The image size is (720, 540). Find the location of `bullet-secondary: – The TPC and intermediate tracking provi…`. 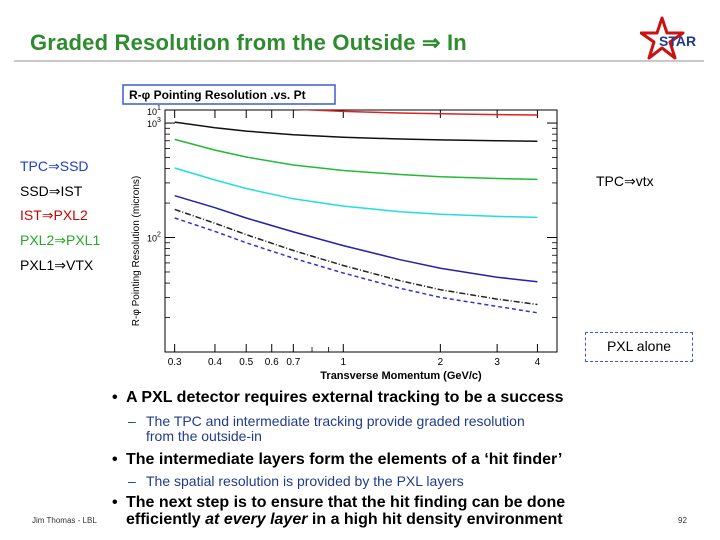

bullet-secondary: – The TPC and intermediate tracking provi… is located at coordinates (326, 429).